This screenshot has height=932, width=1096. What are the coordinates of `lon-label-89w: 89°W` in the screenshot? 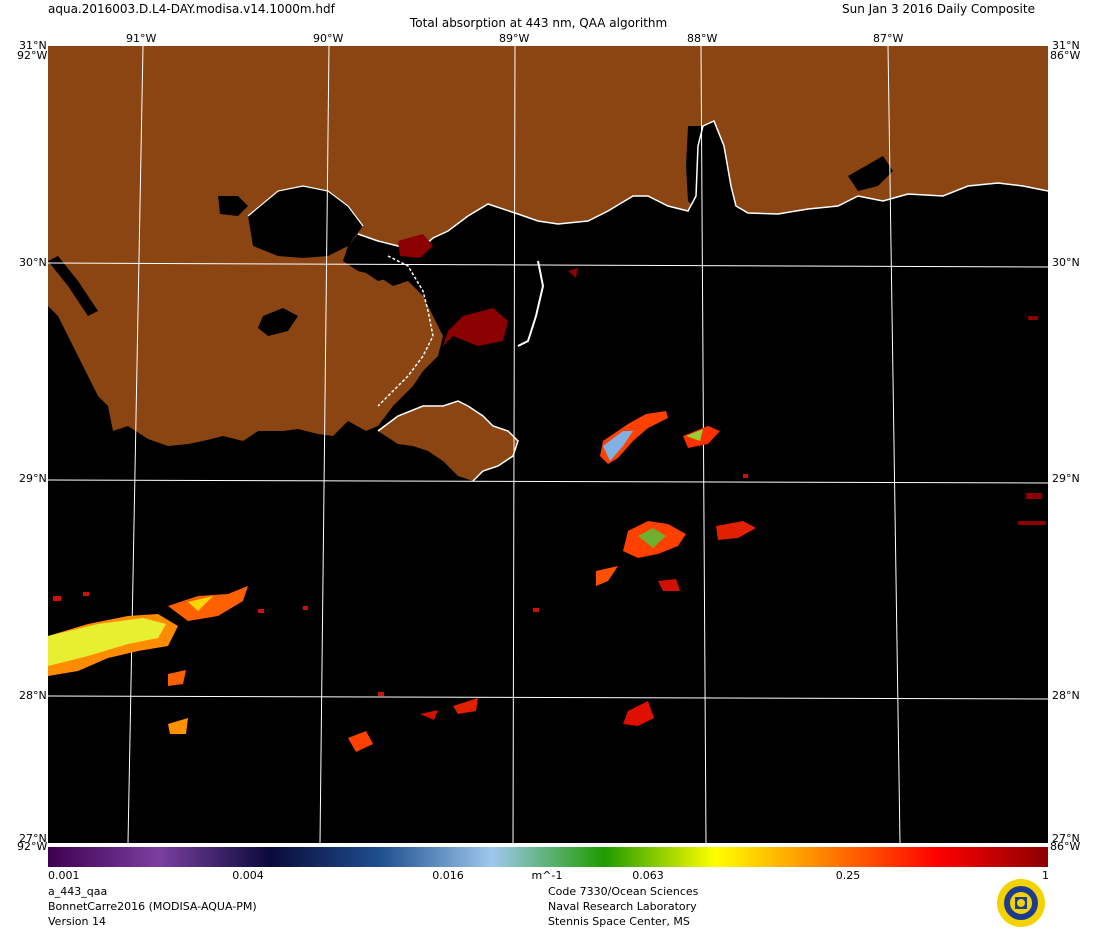 It's located at (514, 38).